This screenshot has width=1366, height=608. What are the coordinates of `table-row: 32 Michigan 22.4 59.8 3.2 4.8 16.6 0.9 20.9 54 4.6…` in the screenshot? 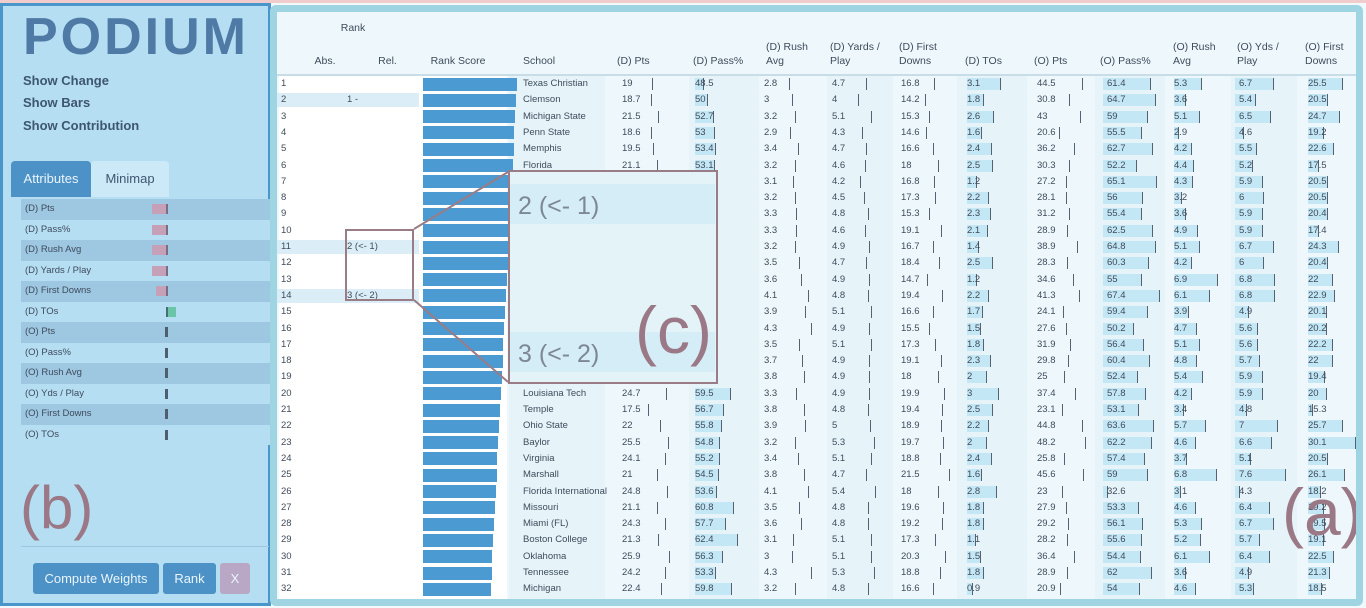 It's located at (816, 589).